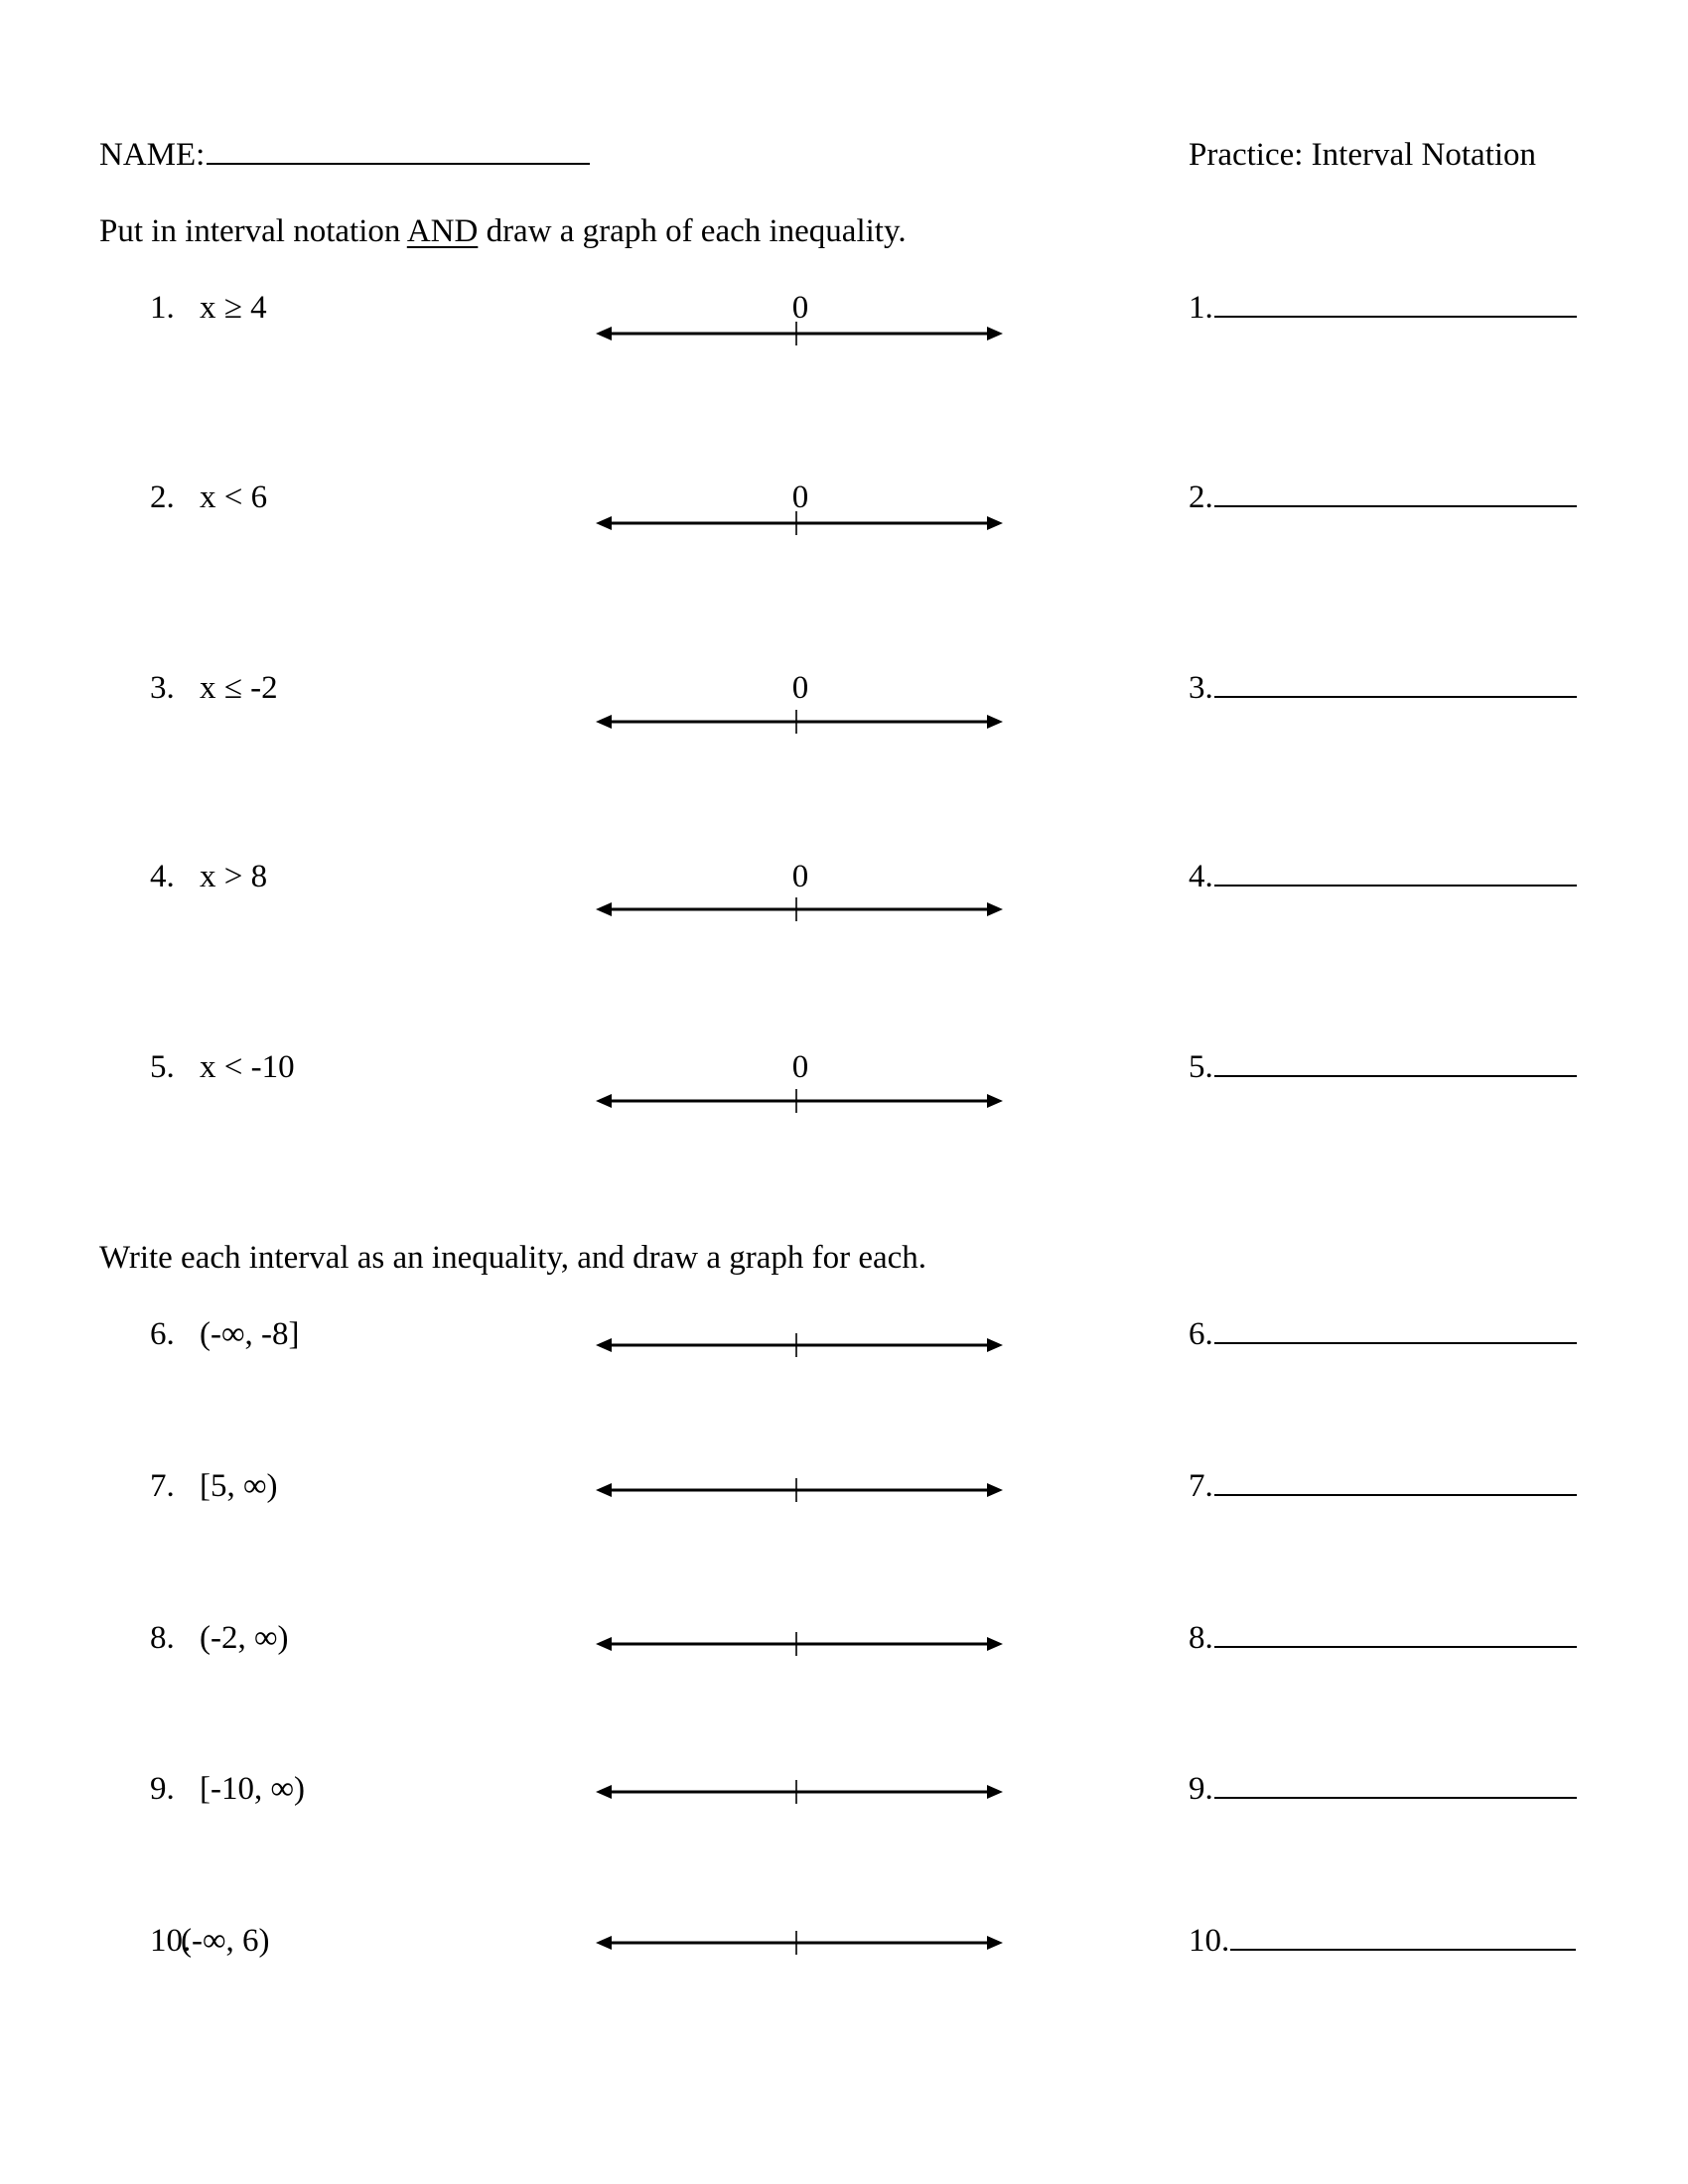 This screenshot has width=1688, height=2184. I want to click on answer-label: 6., so click(1201, 1334).